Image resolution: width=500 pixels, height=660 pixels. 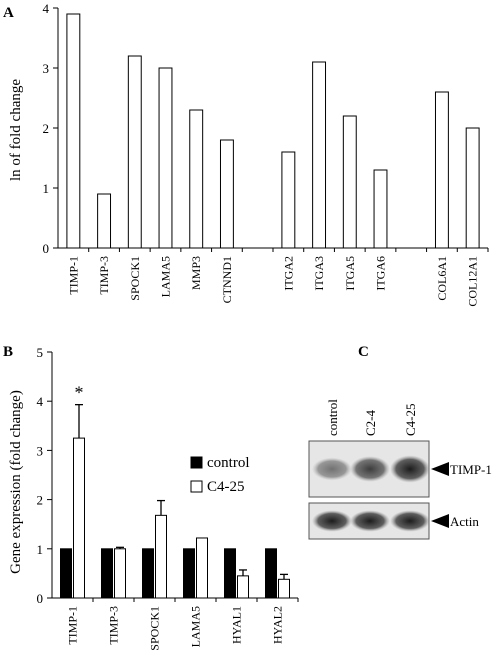 I want to click on category-label-itga3: ITGA3, so click(x=319, y=273).